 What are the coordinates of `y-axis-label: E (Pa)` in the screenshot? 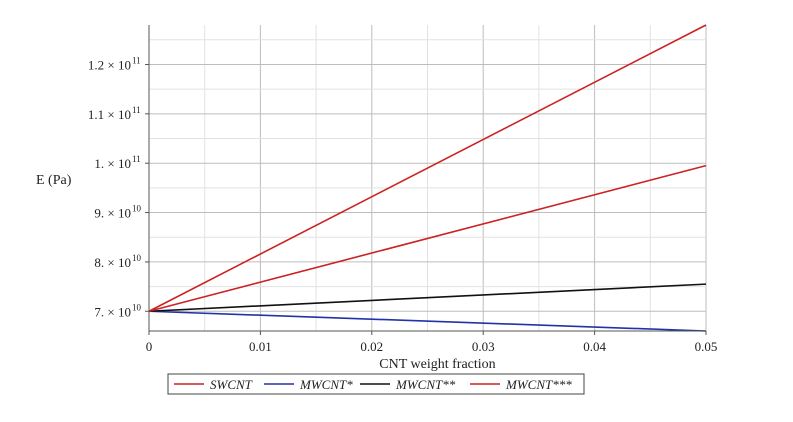 It's located at (54, 180).